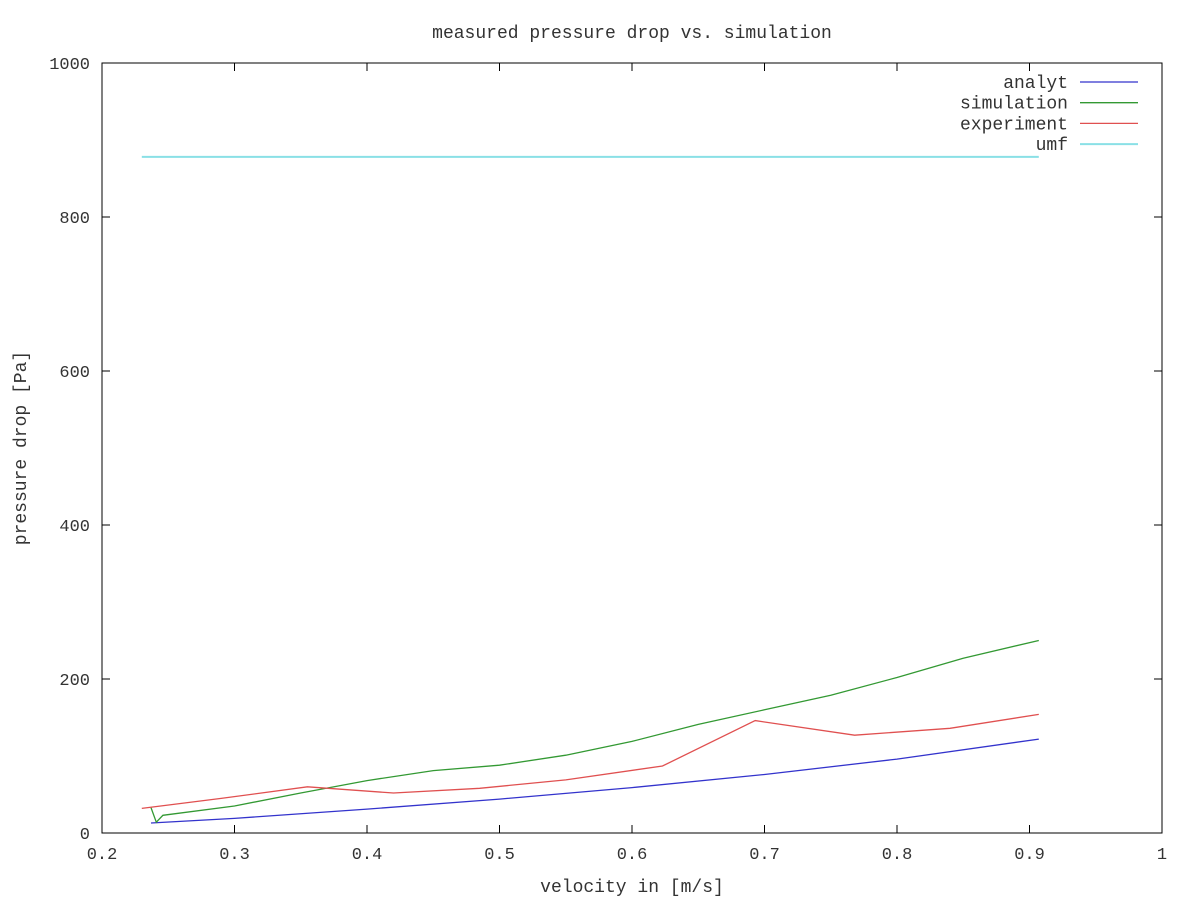 The width and height of the screenshot is (1200, 900). What do you see at coordinates (367, 855) in the screenshot?
I see `x-tick-label: 0.4` at bounding box center [367, 855].